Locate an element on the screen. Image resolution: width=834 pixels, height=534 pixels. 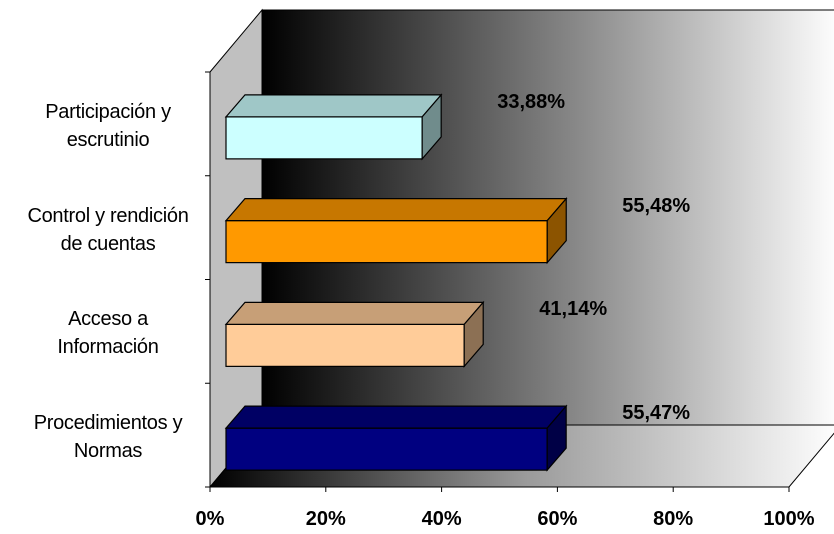
bar-3-front is located at coordinates (345, 345).